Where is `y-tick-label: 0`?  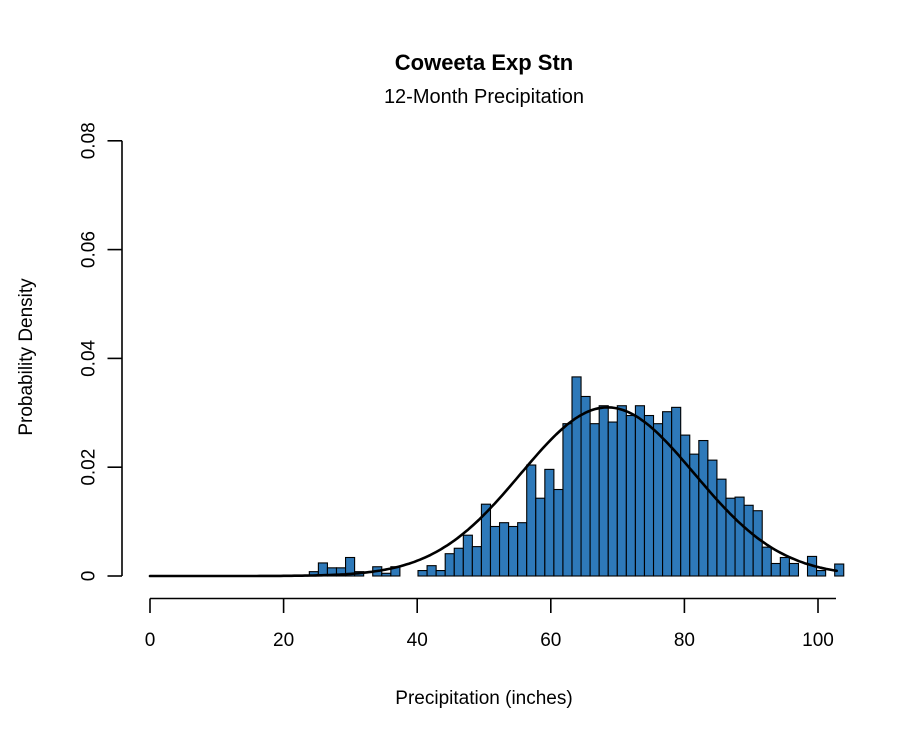
y-tick-label: 0 is located at coordinates (89, 576).